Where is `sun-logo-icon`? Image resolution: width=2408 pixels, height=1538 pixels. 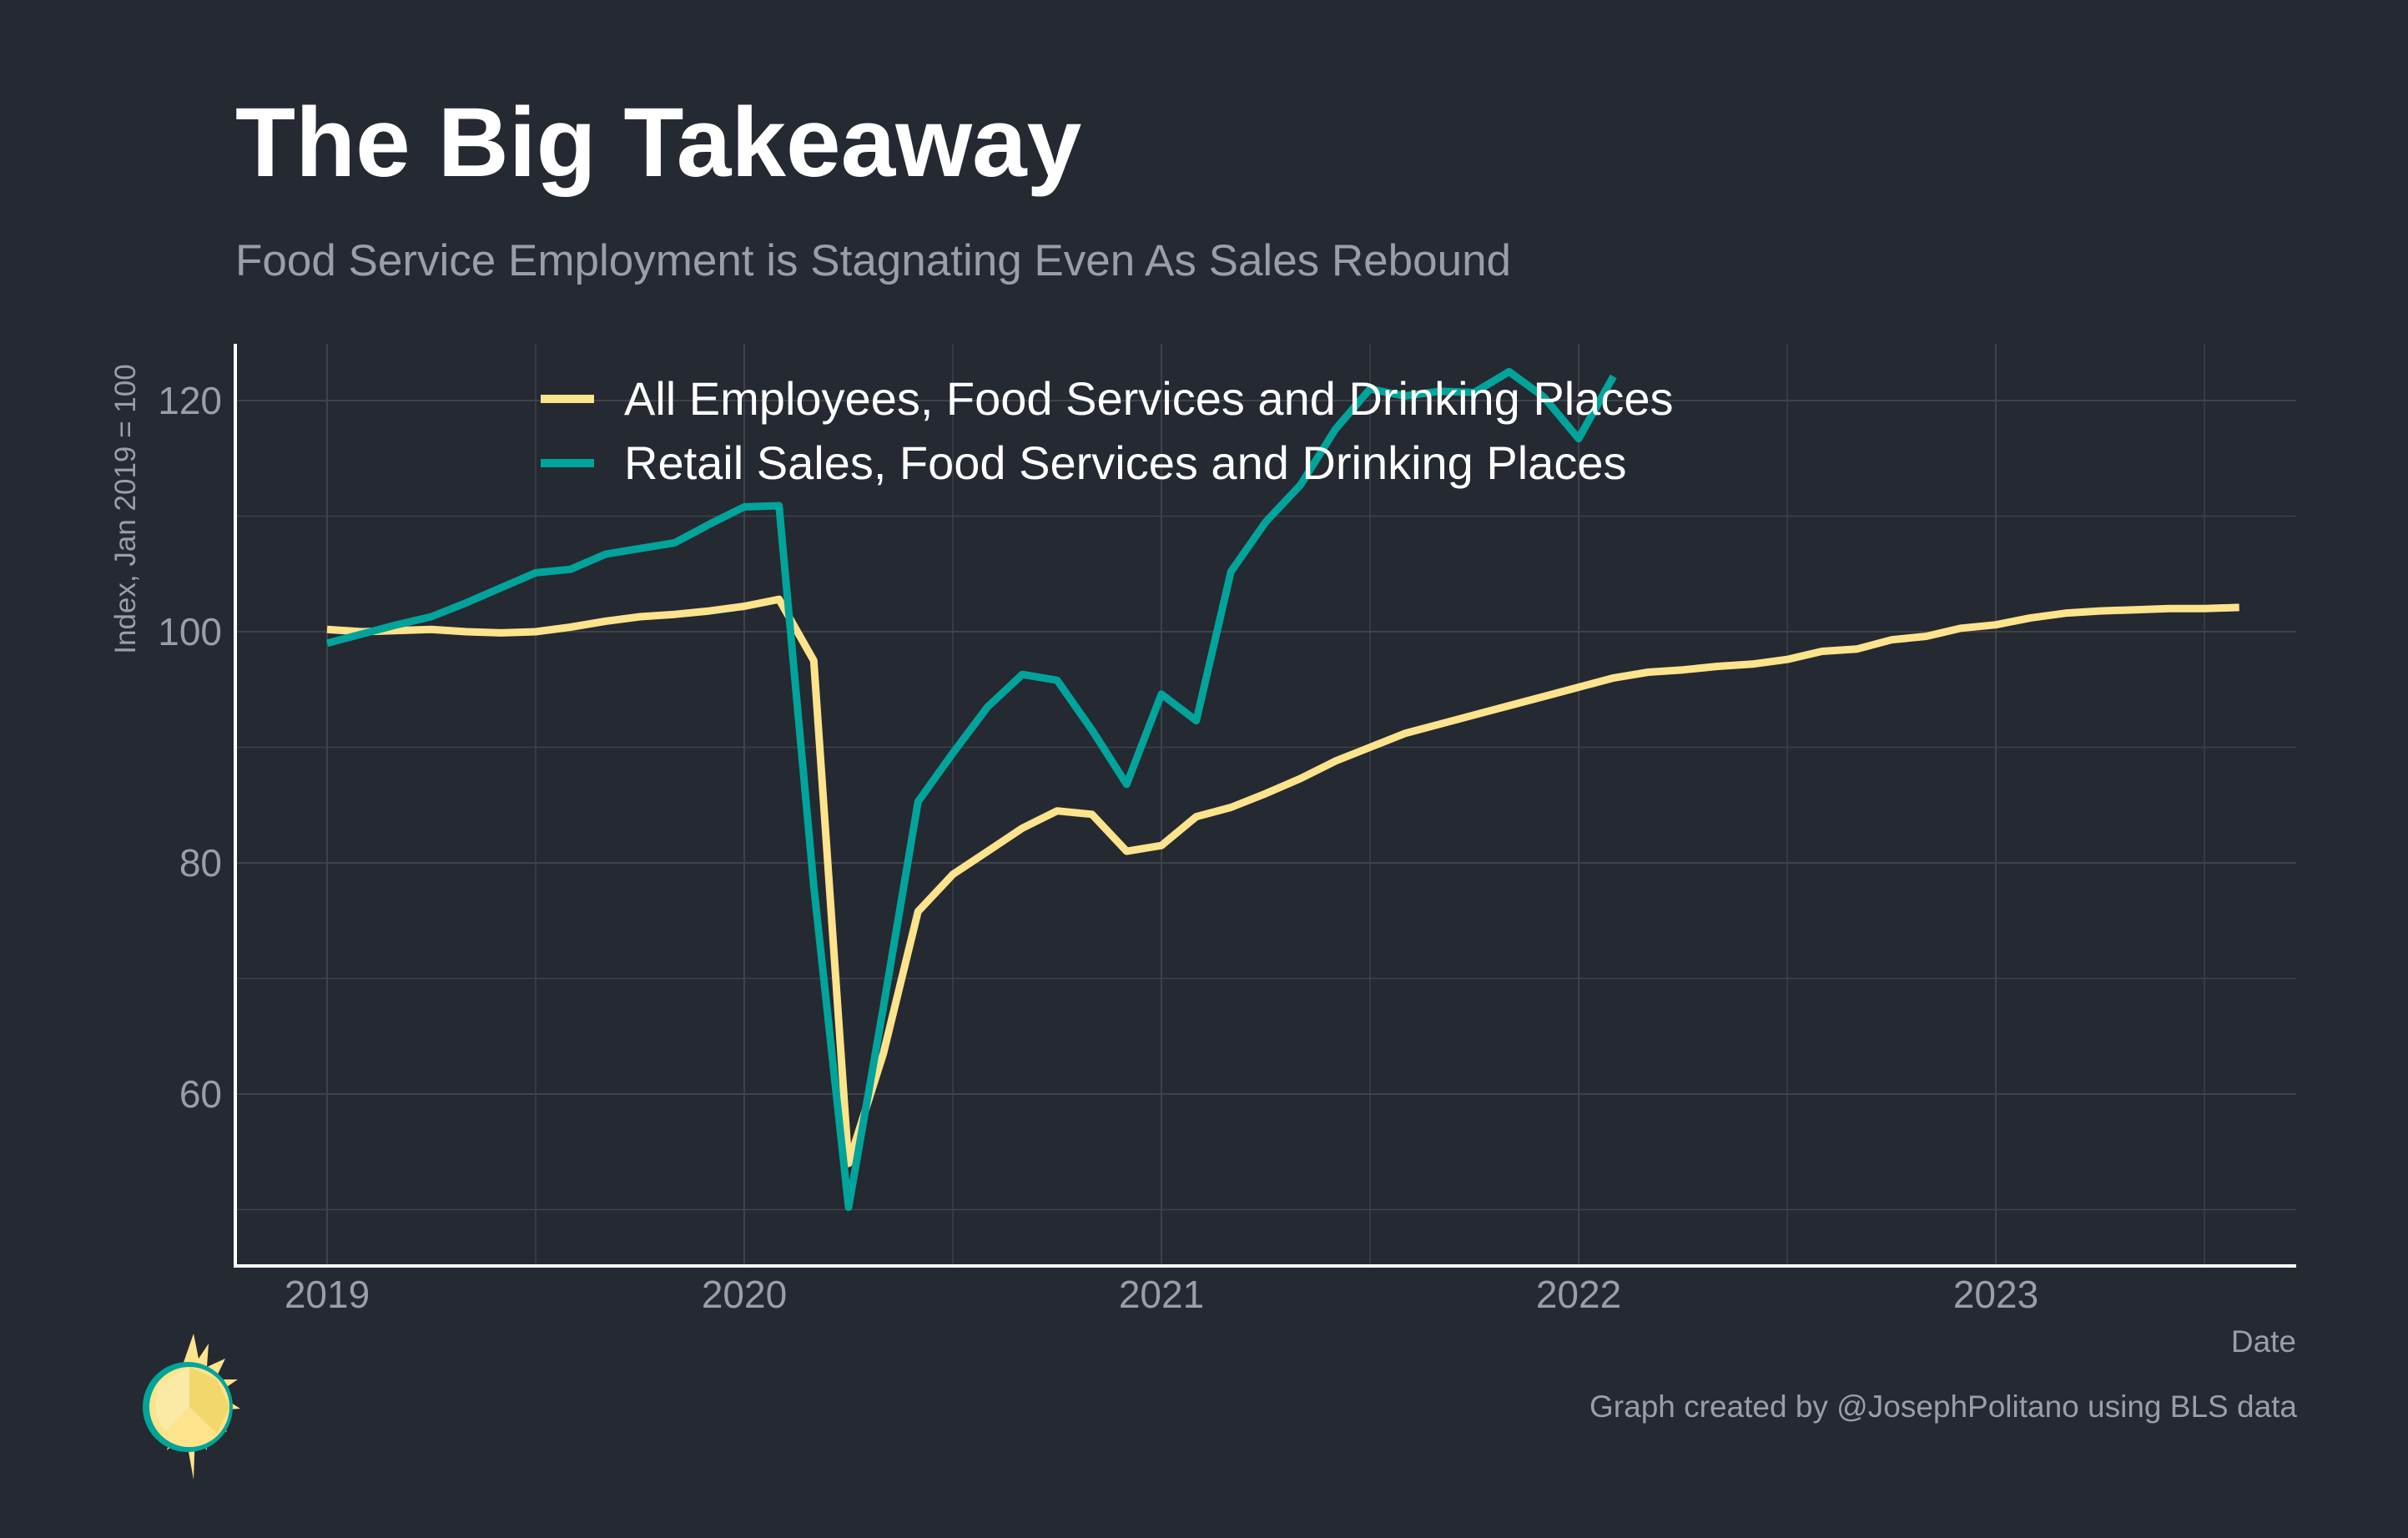 sun-logo-icon is located at coordinates (191, 1407).